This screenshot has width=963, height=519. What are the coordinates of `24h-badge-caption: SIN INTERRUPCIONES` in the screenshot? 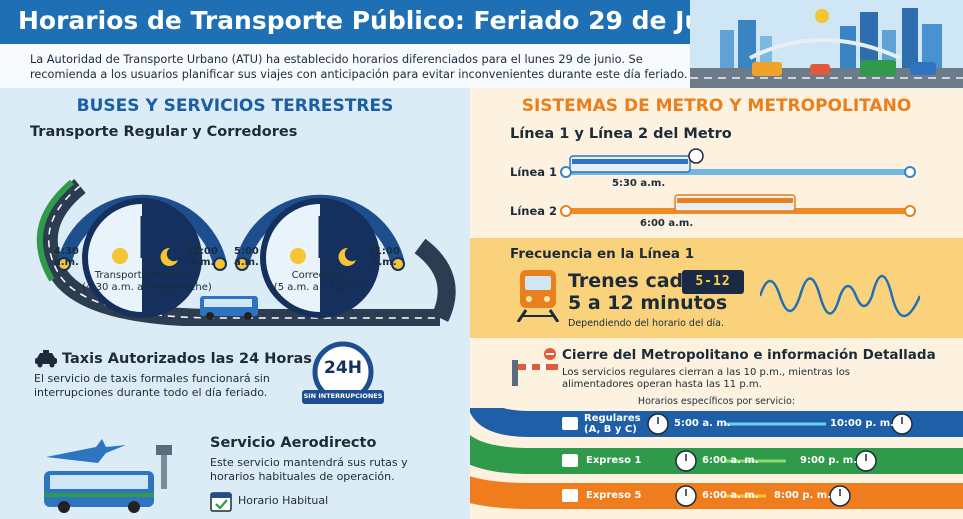 It's located at (343, 396).